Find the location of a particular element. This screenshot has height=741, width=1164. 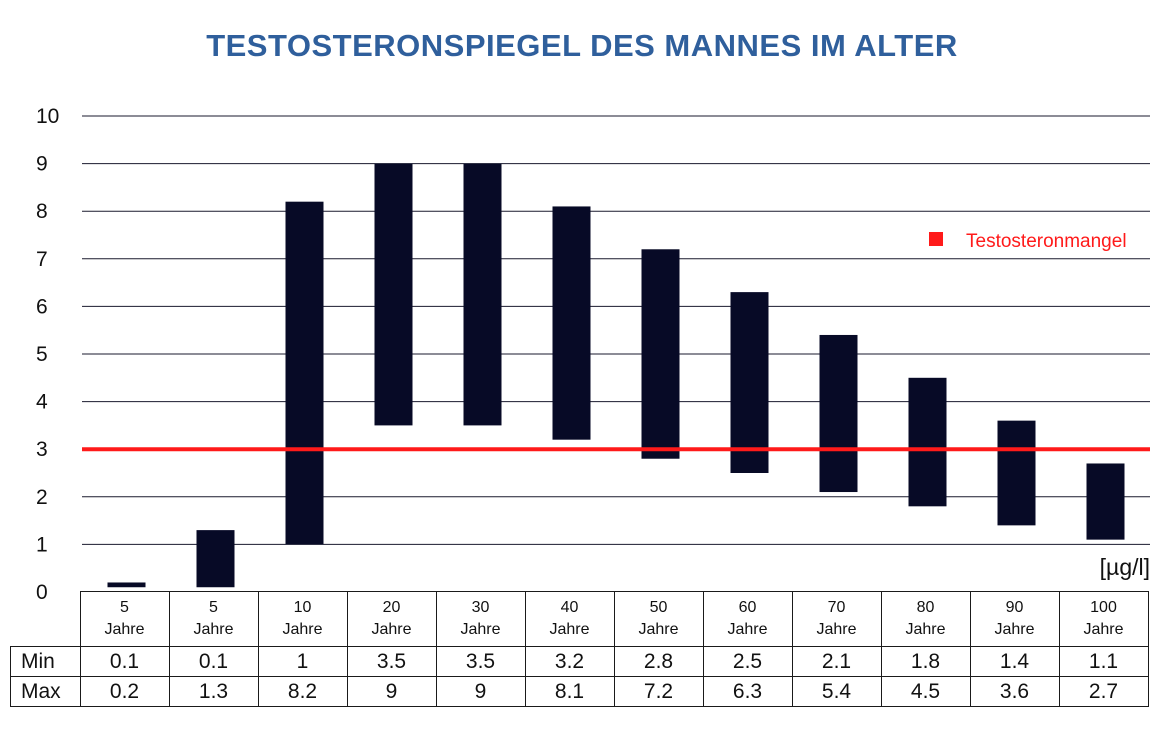

max-value-cell: 2.7 is located at coordinates (1103, 691).